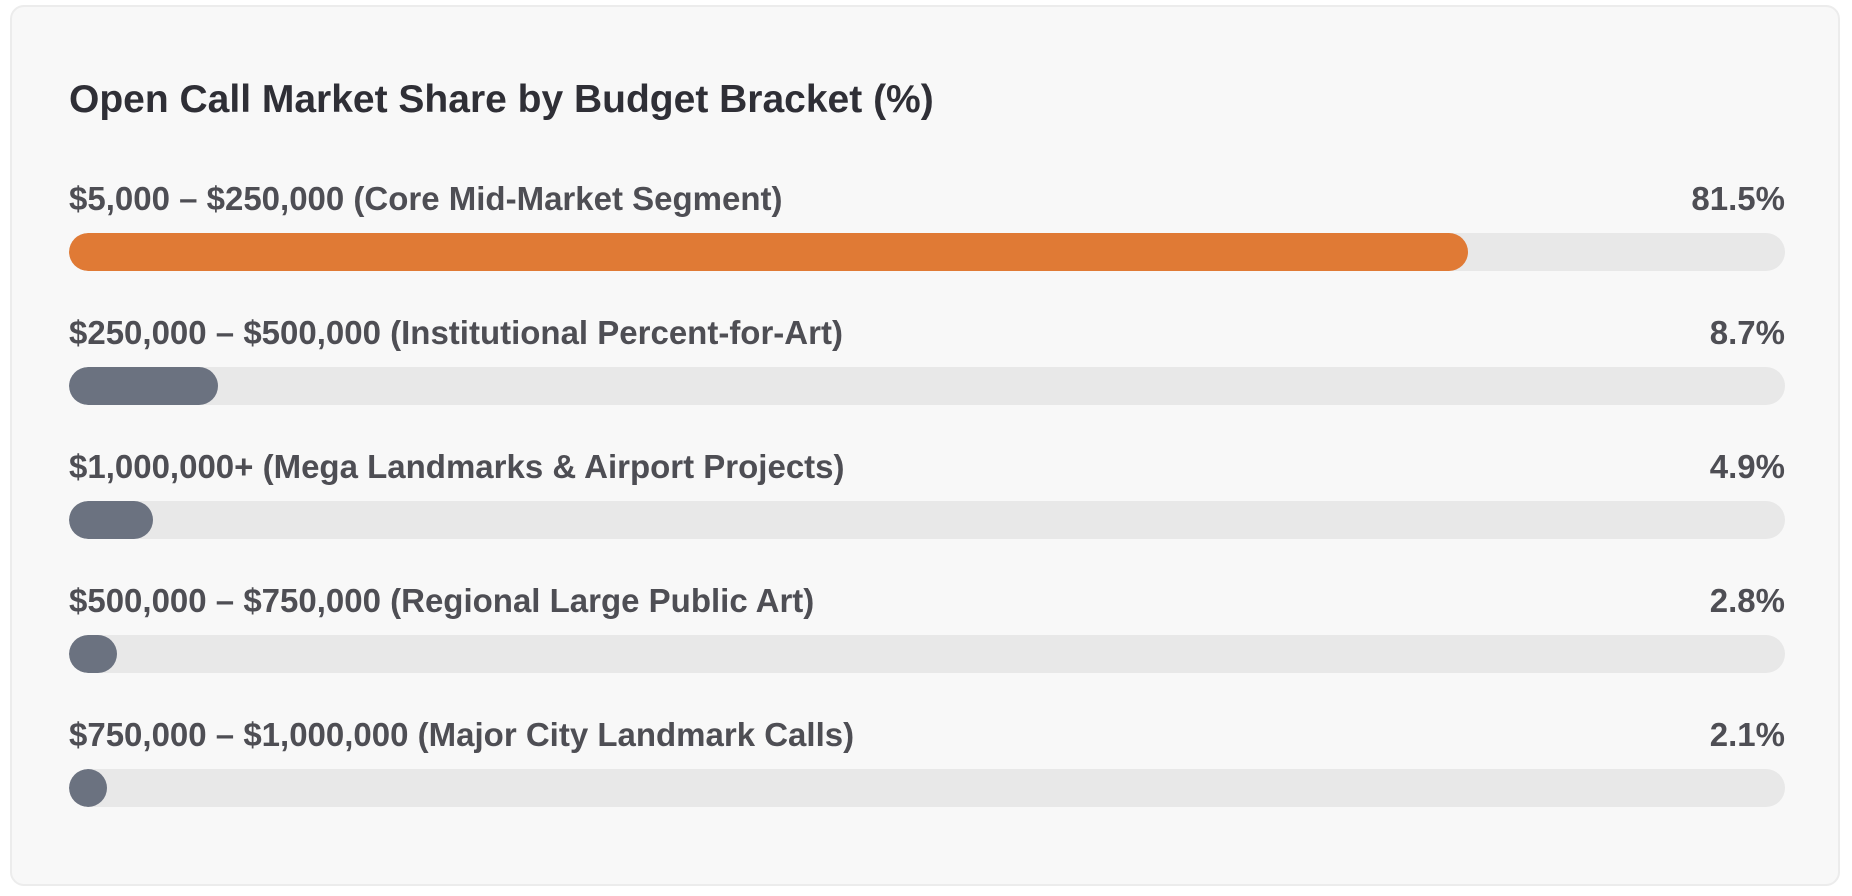 Image resolution: width=1852 pixels, height=896 pixels. I want to click on value-label: 2.1%, so click(1747, 734).